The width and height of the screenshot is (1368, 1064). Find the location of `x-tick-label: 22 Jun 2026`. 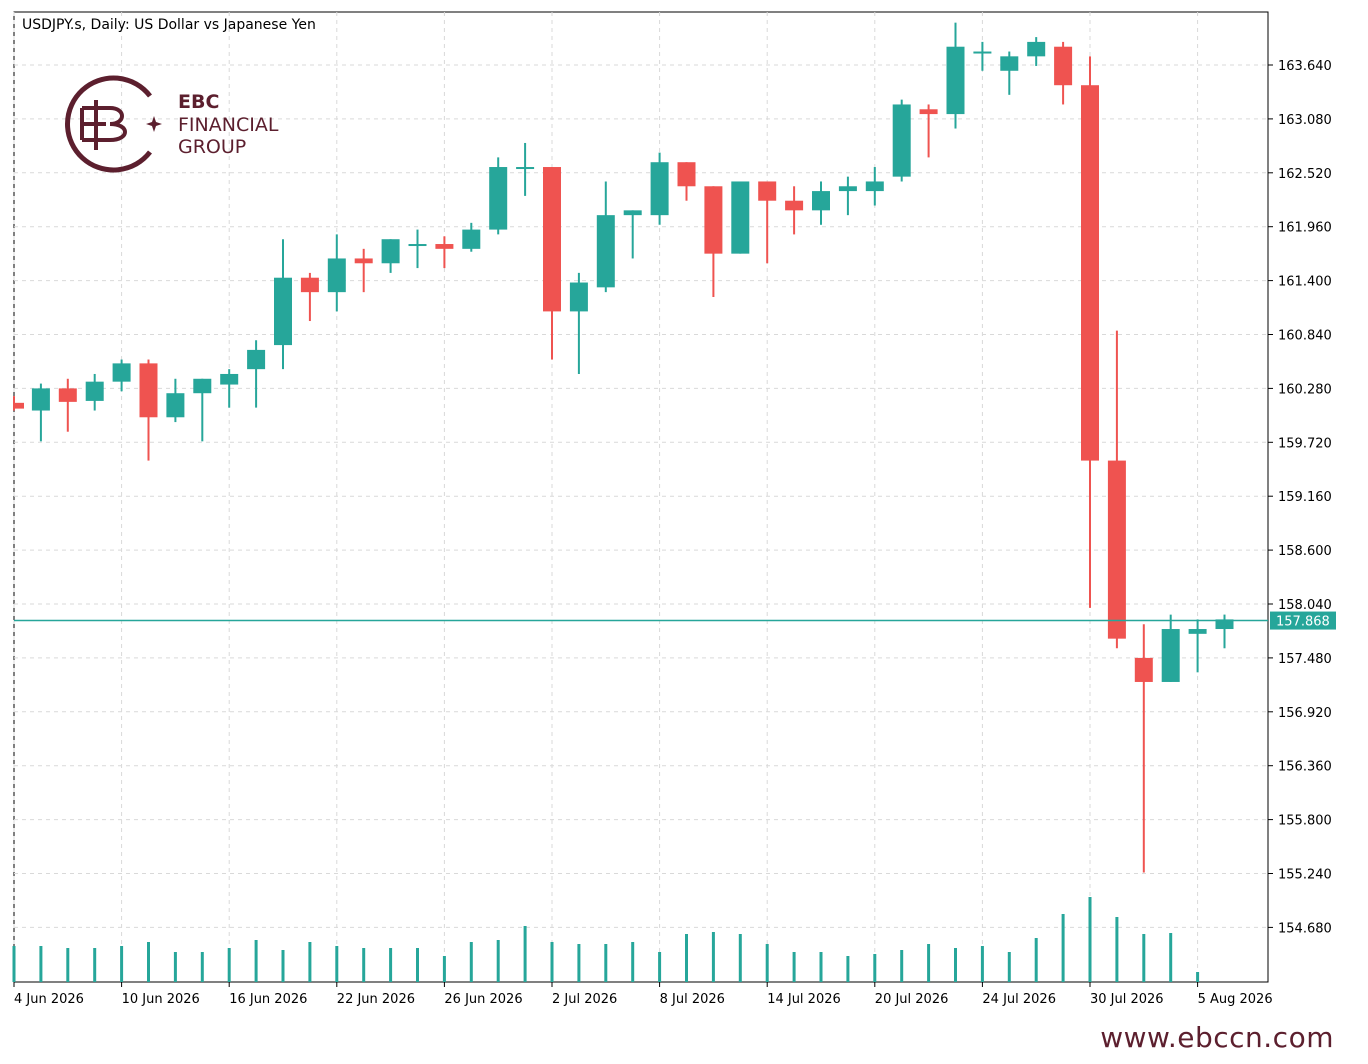

x-tick-label: 22 Jun 2026 is located at coordinates (376, 999).